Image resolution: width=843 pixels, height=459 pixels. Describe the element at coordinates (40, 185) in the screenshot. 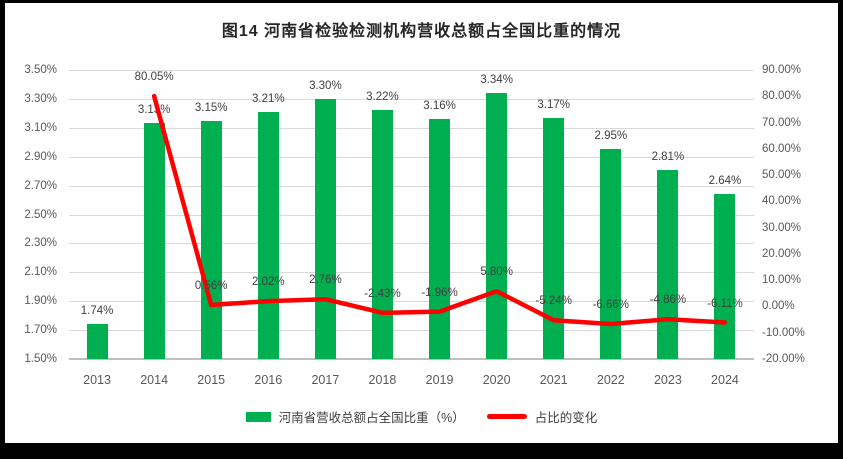

I see `left-axis-tick: 2.70%` at that location.